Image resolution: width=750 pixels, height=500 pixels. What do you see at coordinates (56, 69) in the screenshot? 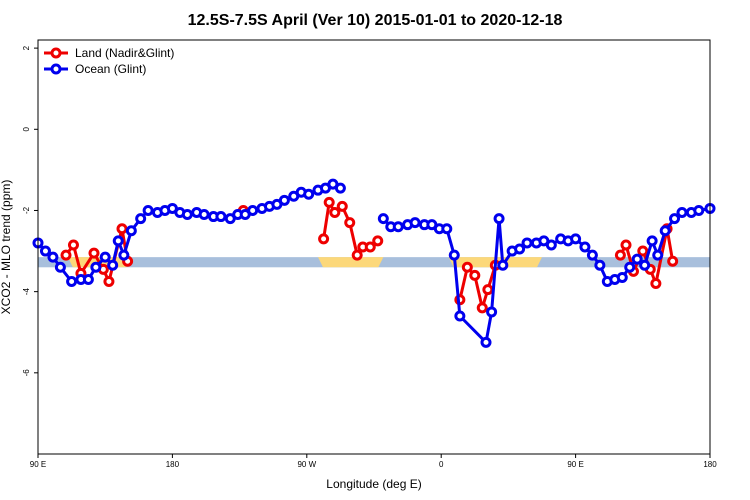
I see `legend-marker-ocean` at bounding box center [56, 69].